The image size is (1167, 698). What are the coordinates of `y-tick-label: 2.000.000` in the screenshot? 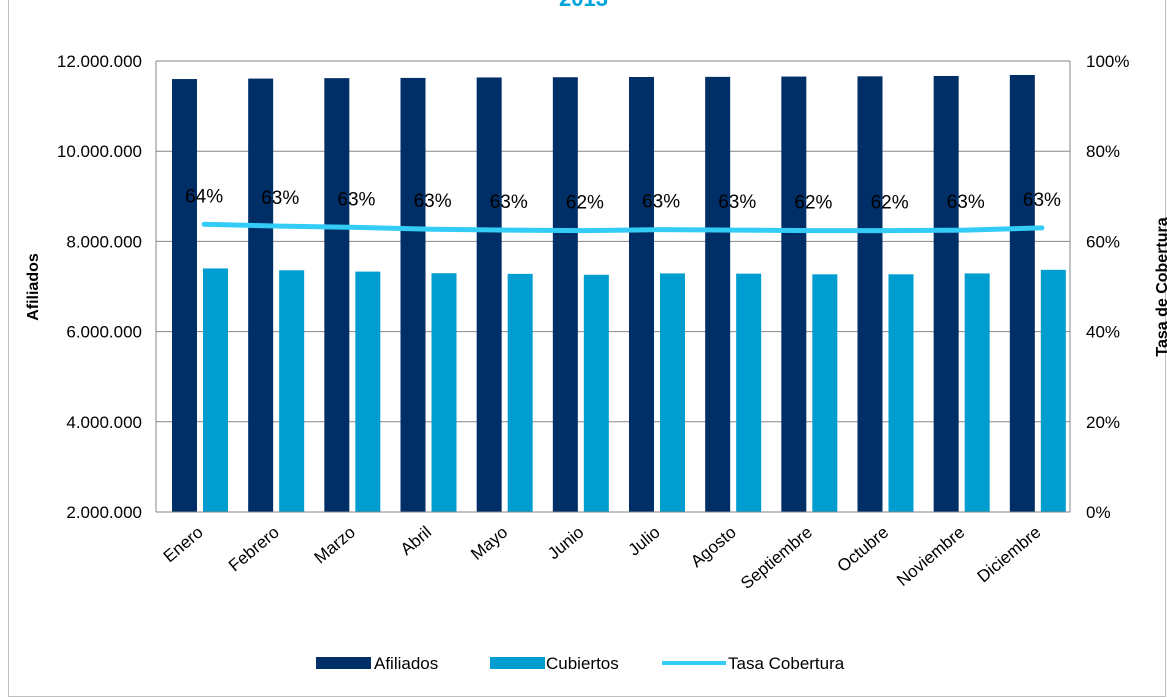 It's located at (104, 512).